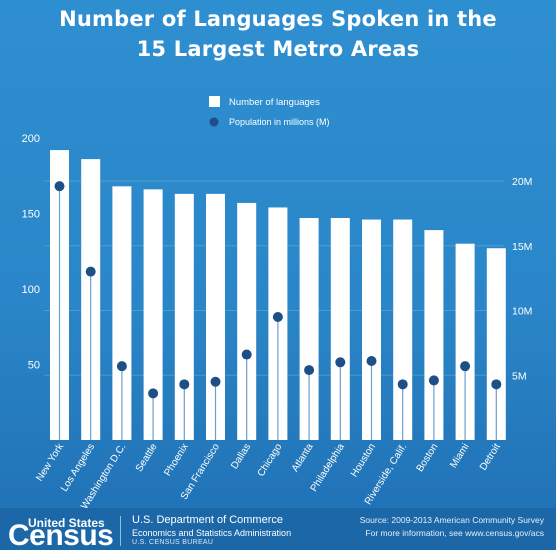 Image resolution: width=556 pixels, height=550 pixels. I want to click on bureau-name: U.S. CENSUS BUREAU, so click(173, 542).